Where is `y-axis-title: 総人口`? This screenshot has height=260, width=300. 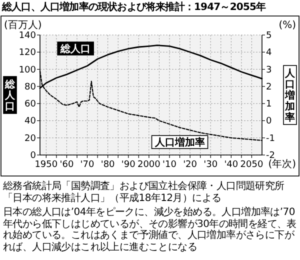 y-axis-title: 総人口 is located at coordinates (10, 95).